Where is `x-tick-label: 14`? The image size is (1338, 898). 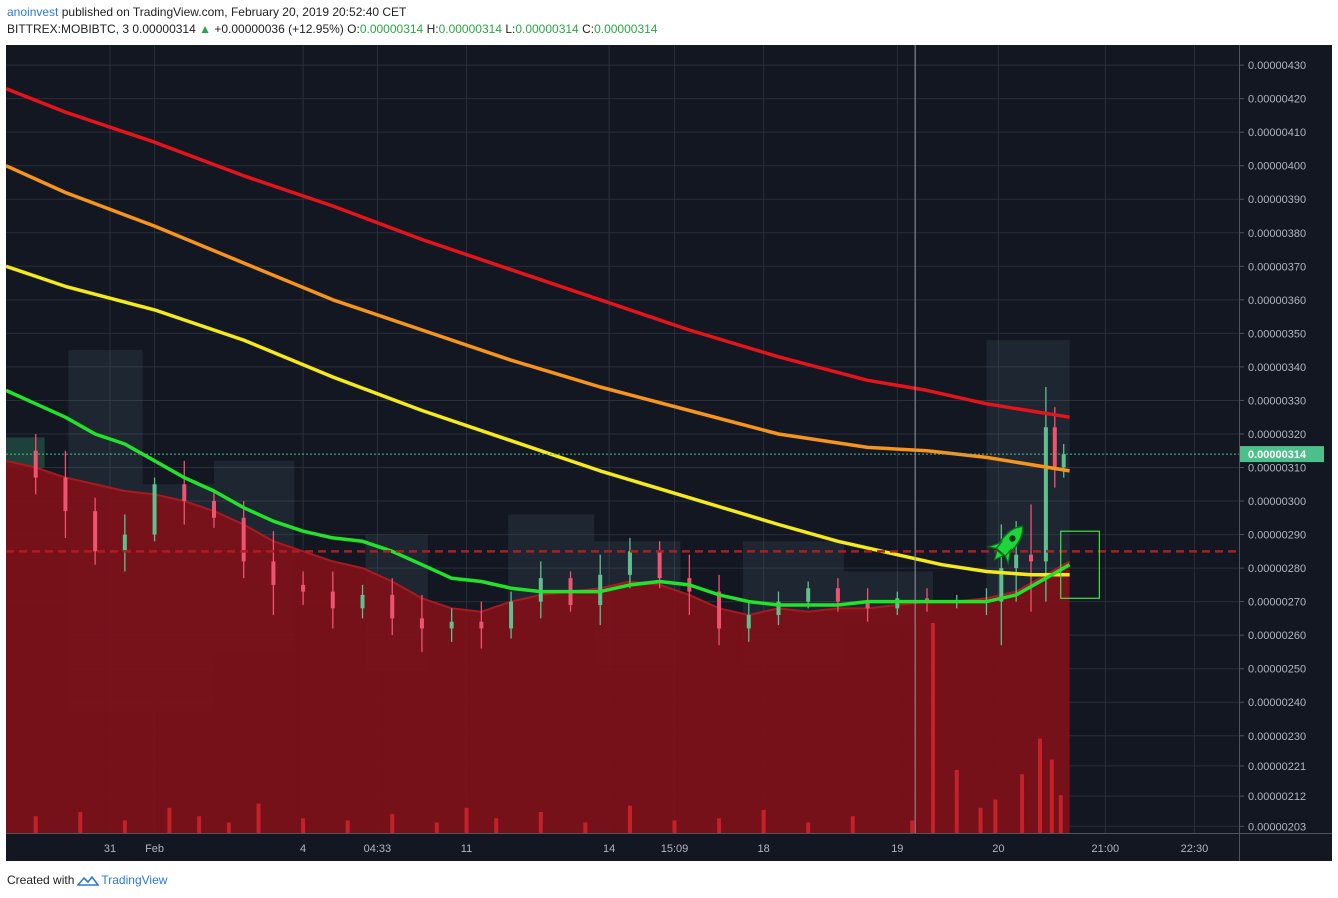 x-tick-label: 14 is located at coordinates (609, 849).